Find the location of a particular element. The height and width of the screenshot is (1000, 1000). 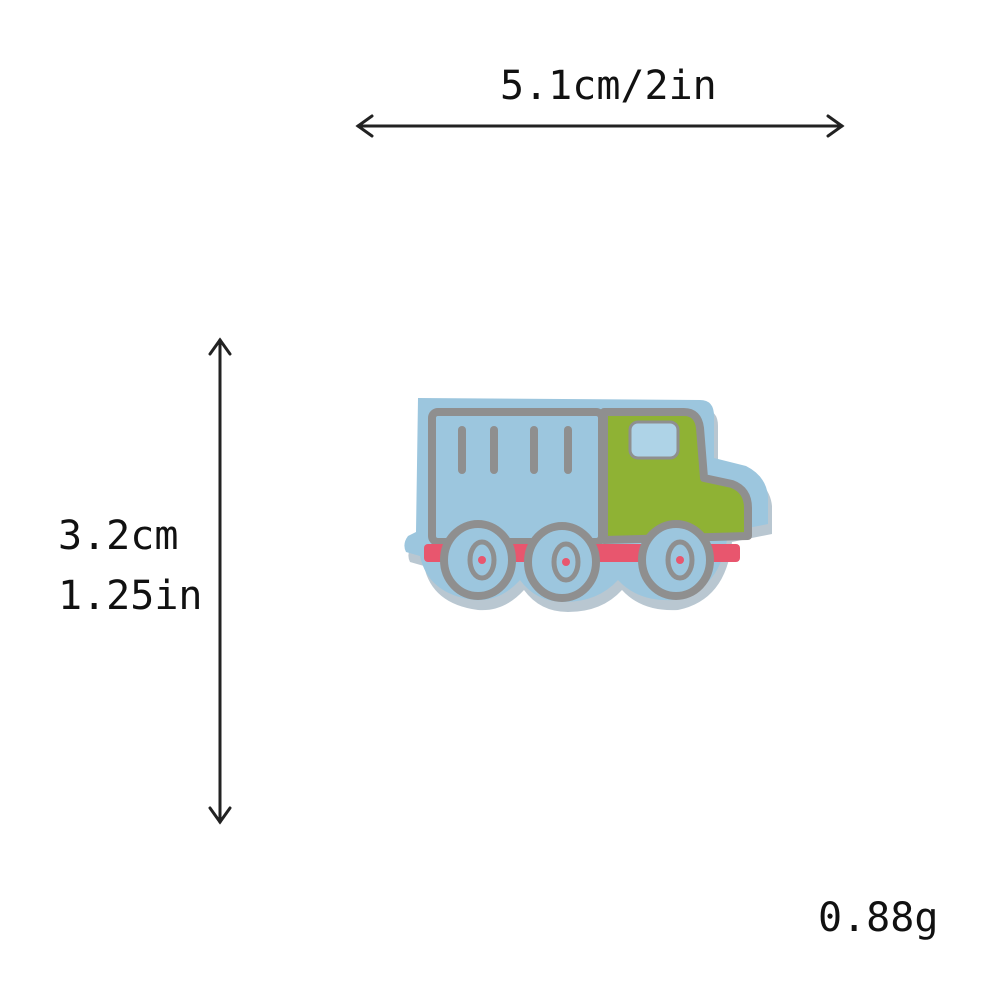

wheel-front is located at coordinates (676, 560).